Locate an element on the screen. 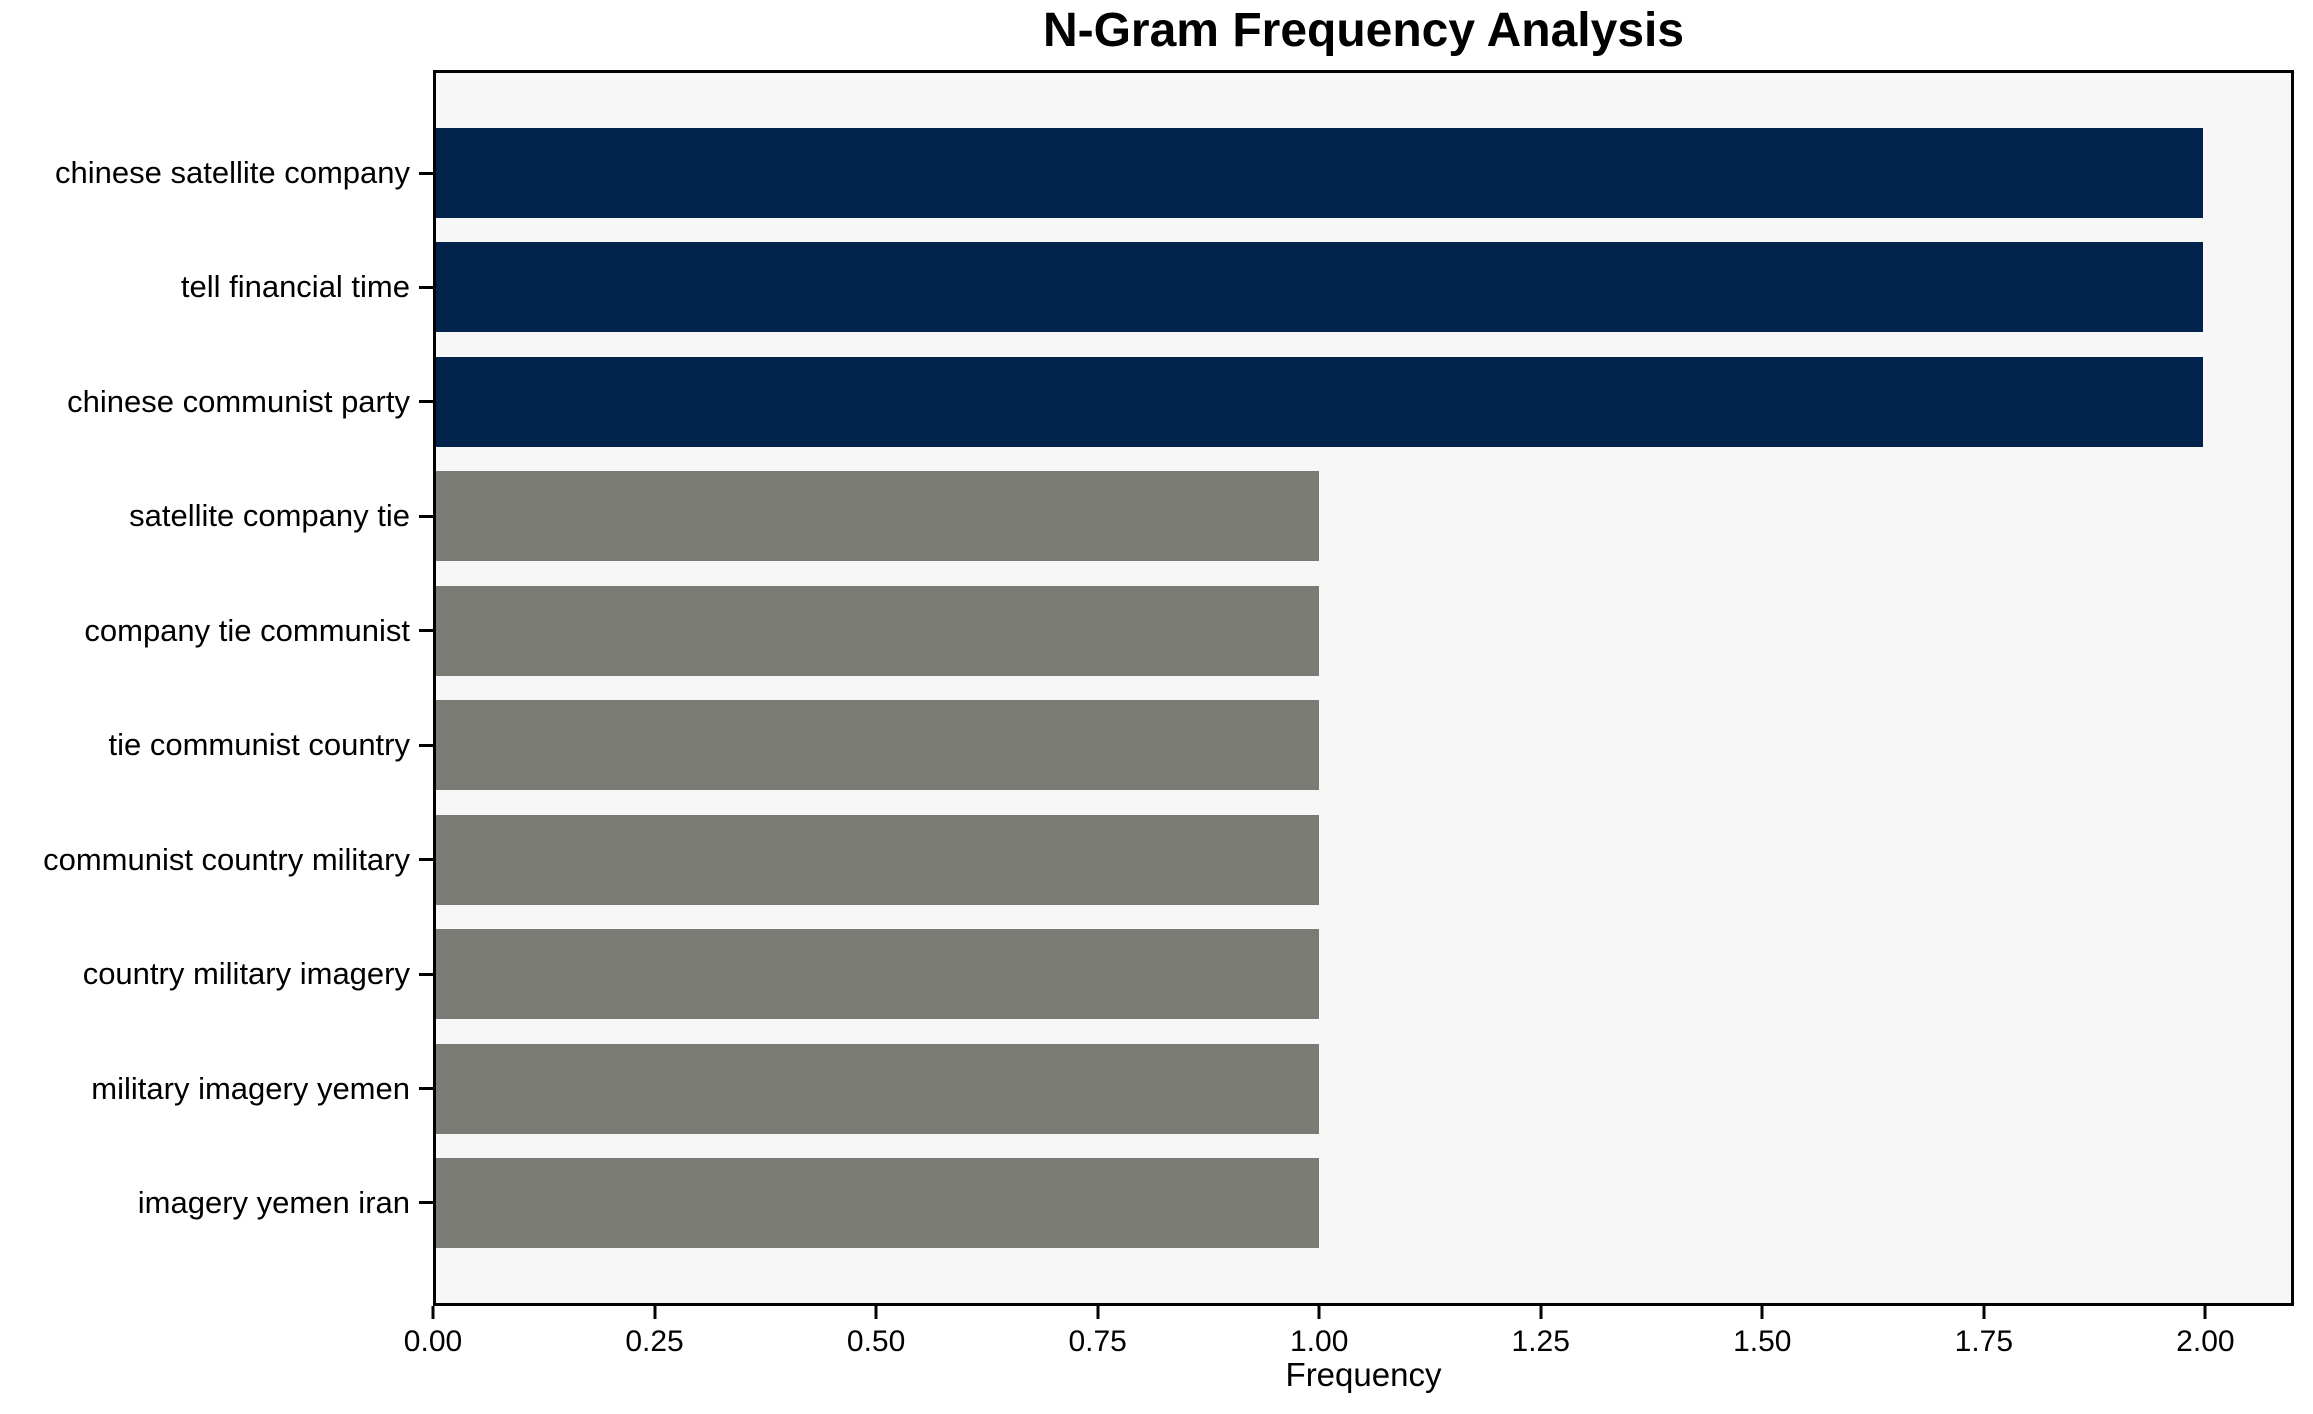  x-tick-label: 1.75 is located at coordinates (1984, 1341).